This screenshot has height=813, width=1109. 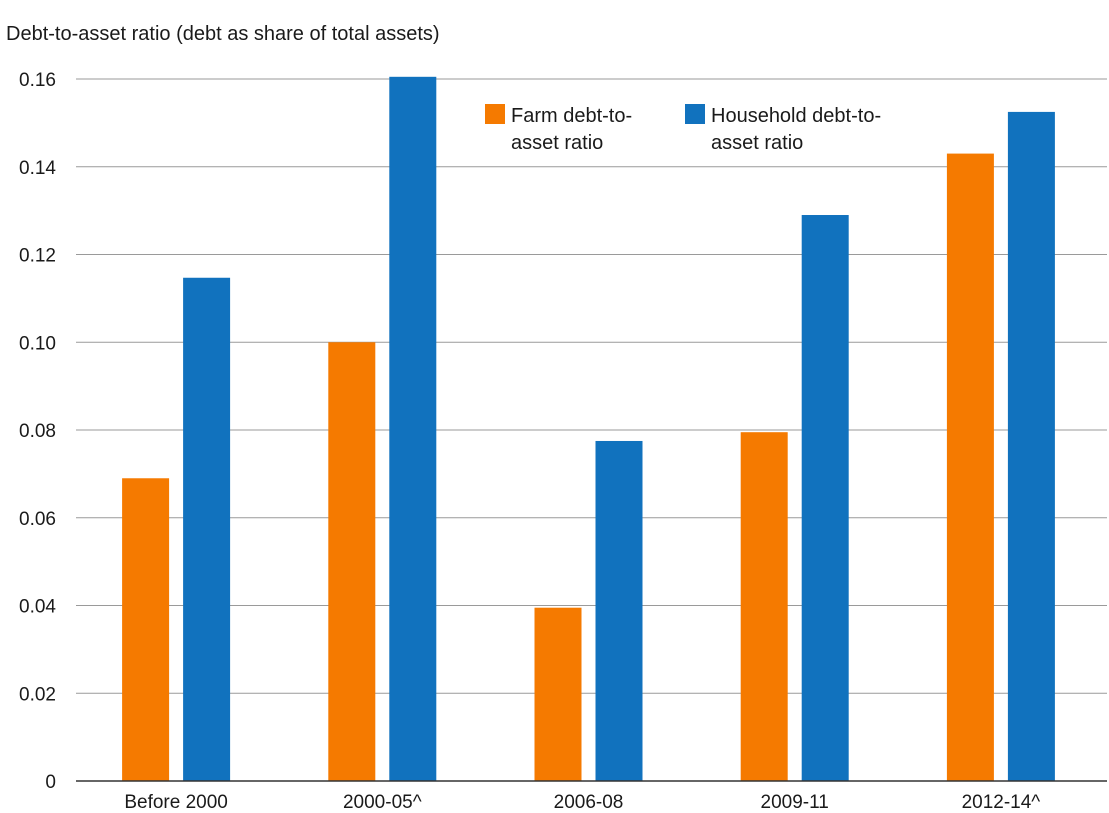 I want to click on y-tick-label: 0.06, so click(x=37, y=519).